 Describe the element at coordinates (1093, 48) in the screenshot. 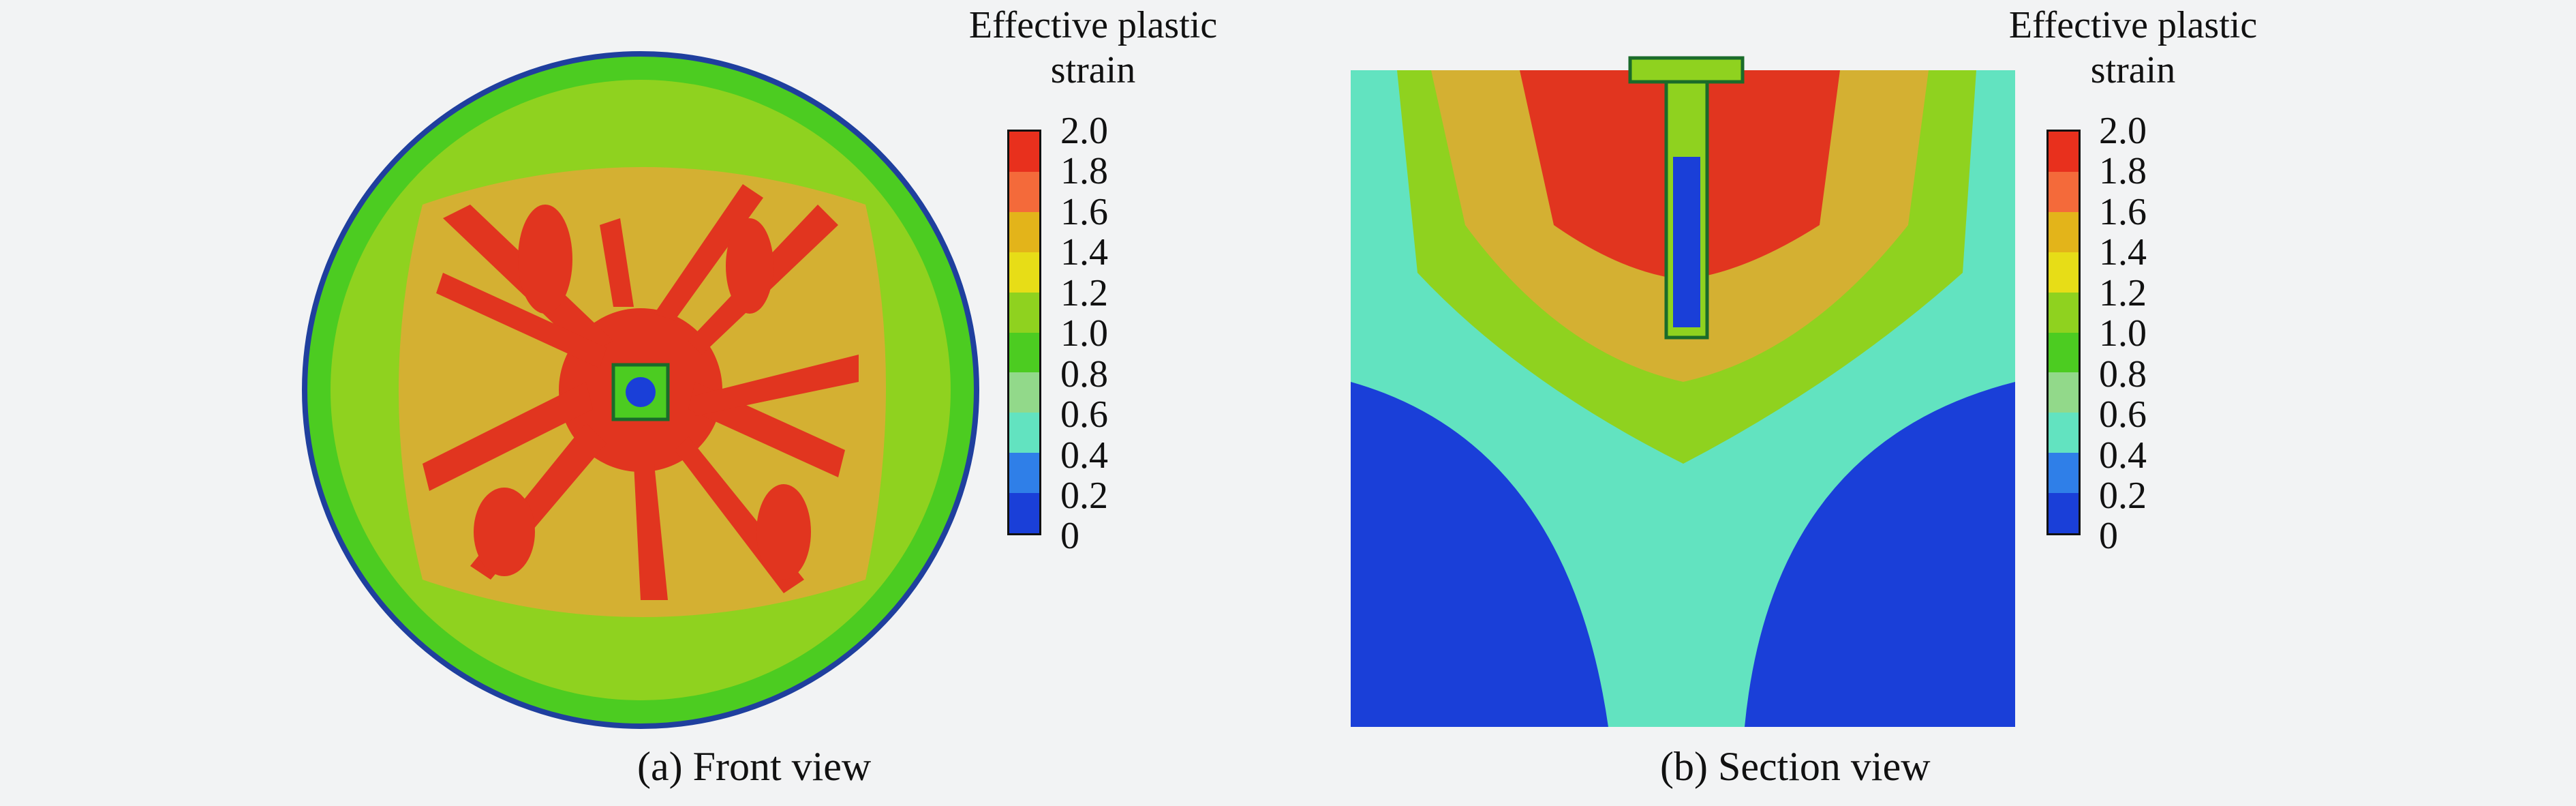

I see `legend-title-a: Effective plastic strain` at that location.